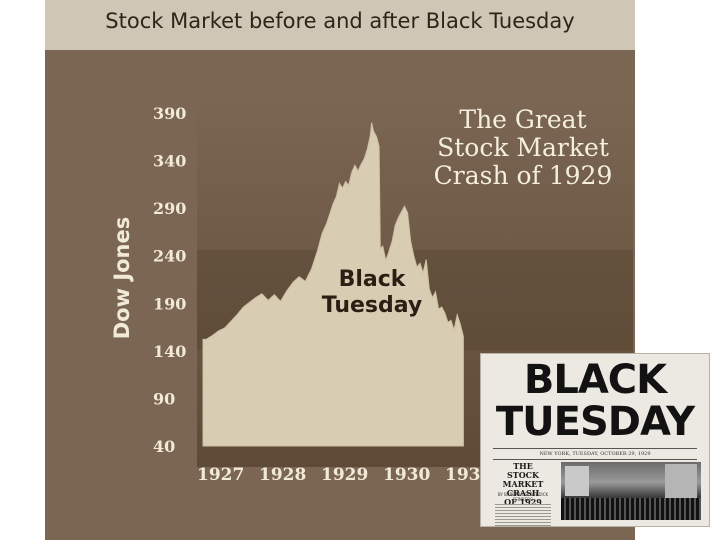 This screenshot has width=720, height=540. What do you see at coordinates (169, 303) in the screenshot?
I see `y-tick-label: 190` at bounding box center [169, 303].